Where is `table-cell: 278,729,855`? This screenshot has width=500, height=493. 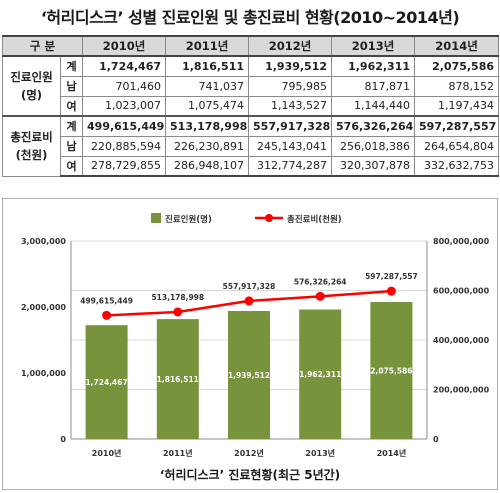 table-cell: 278,729,855 is located at coordinates (124, 166).